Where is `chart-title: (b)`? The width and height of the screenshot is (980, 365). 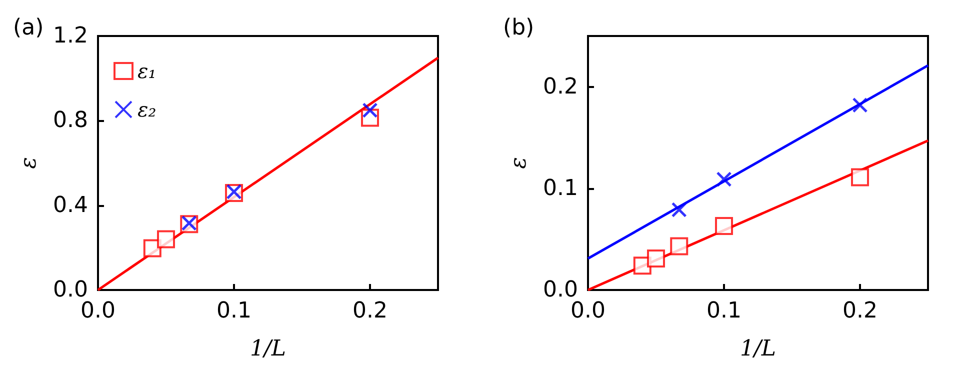 chart-title: (b) is located at coordinates (518, 28).